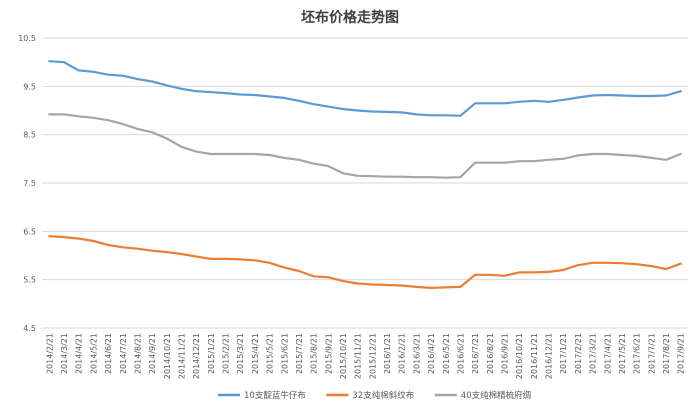  Describe the element at coordinates (563, 353) in the screenshot. I see `x-tick-label: 2017/1/21` at that location.